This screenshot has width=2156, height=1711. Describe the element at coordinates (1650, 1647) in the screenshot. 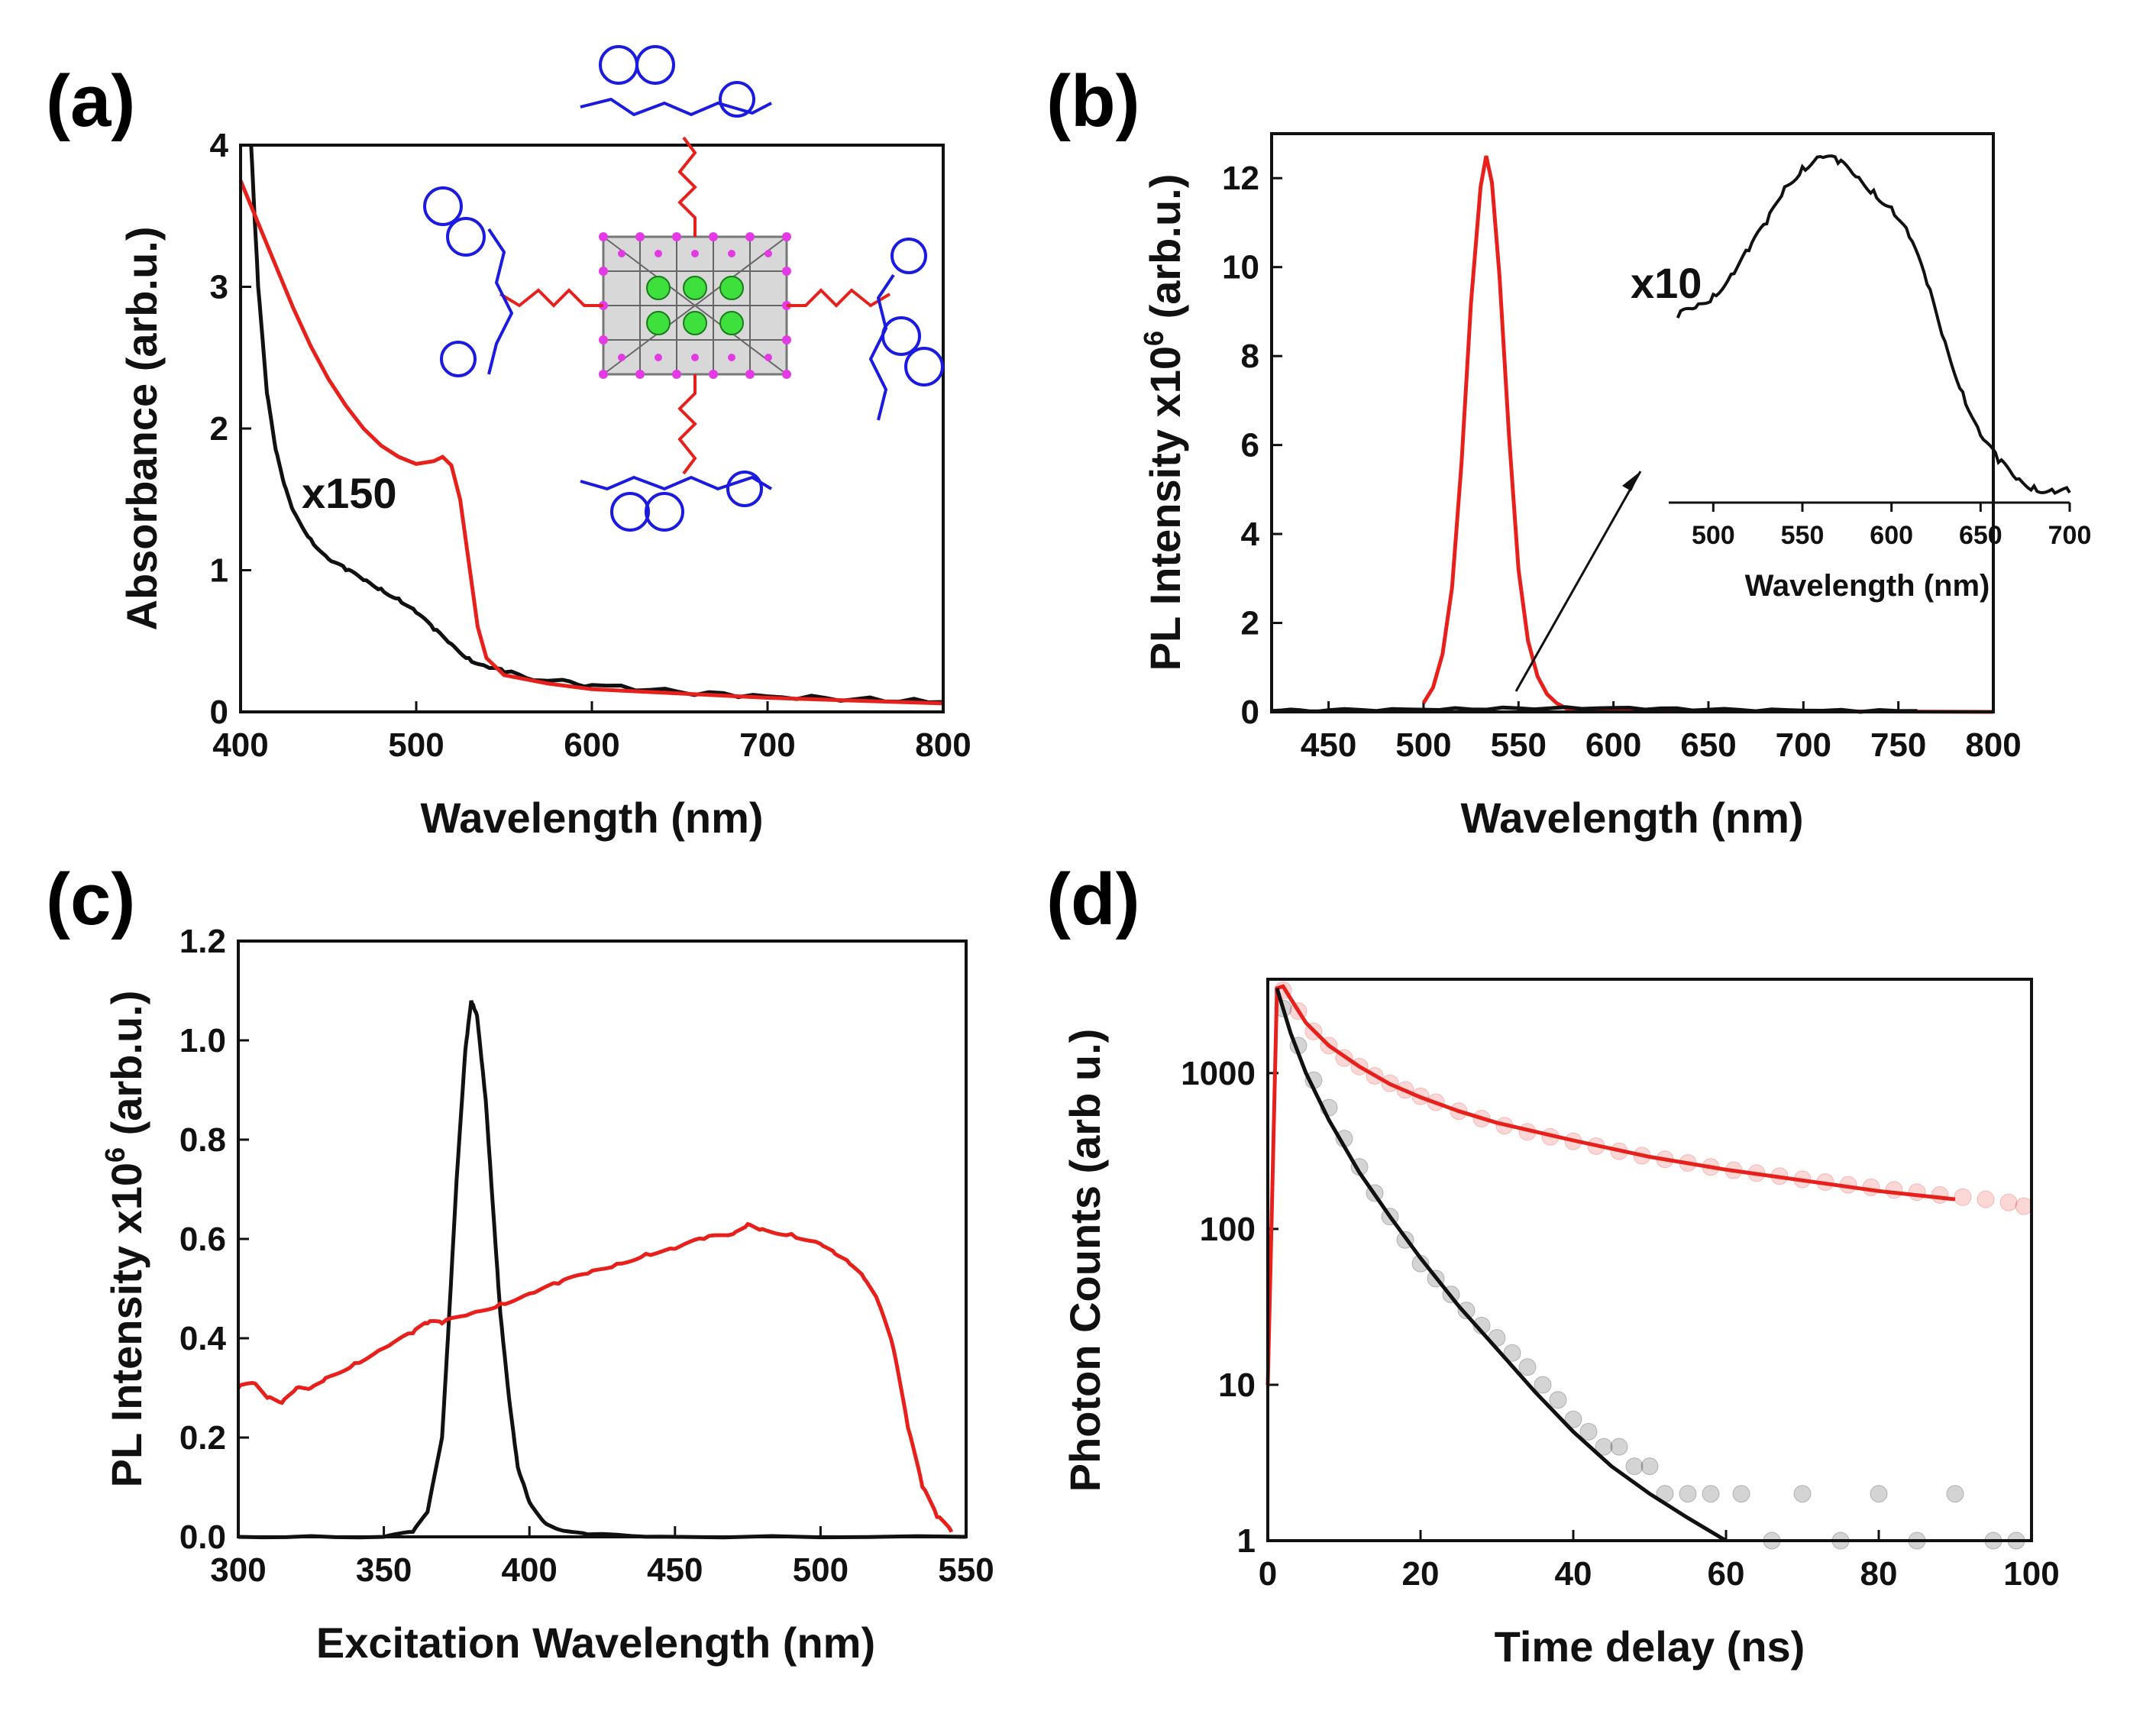

I see `panel-d-x-label: Time delay (ns)` at that location.